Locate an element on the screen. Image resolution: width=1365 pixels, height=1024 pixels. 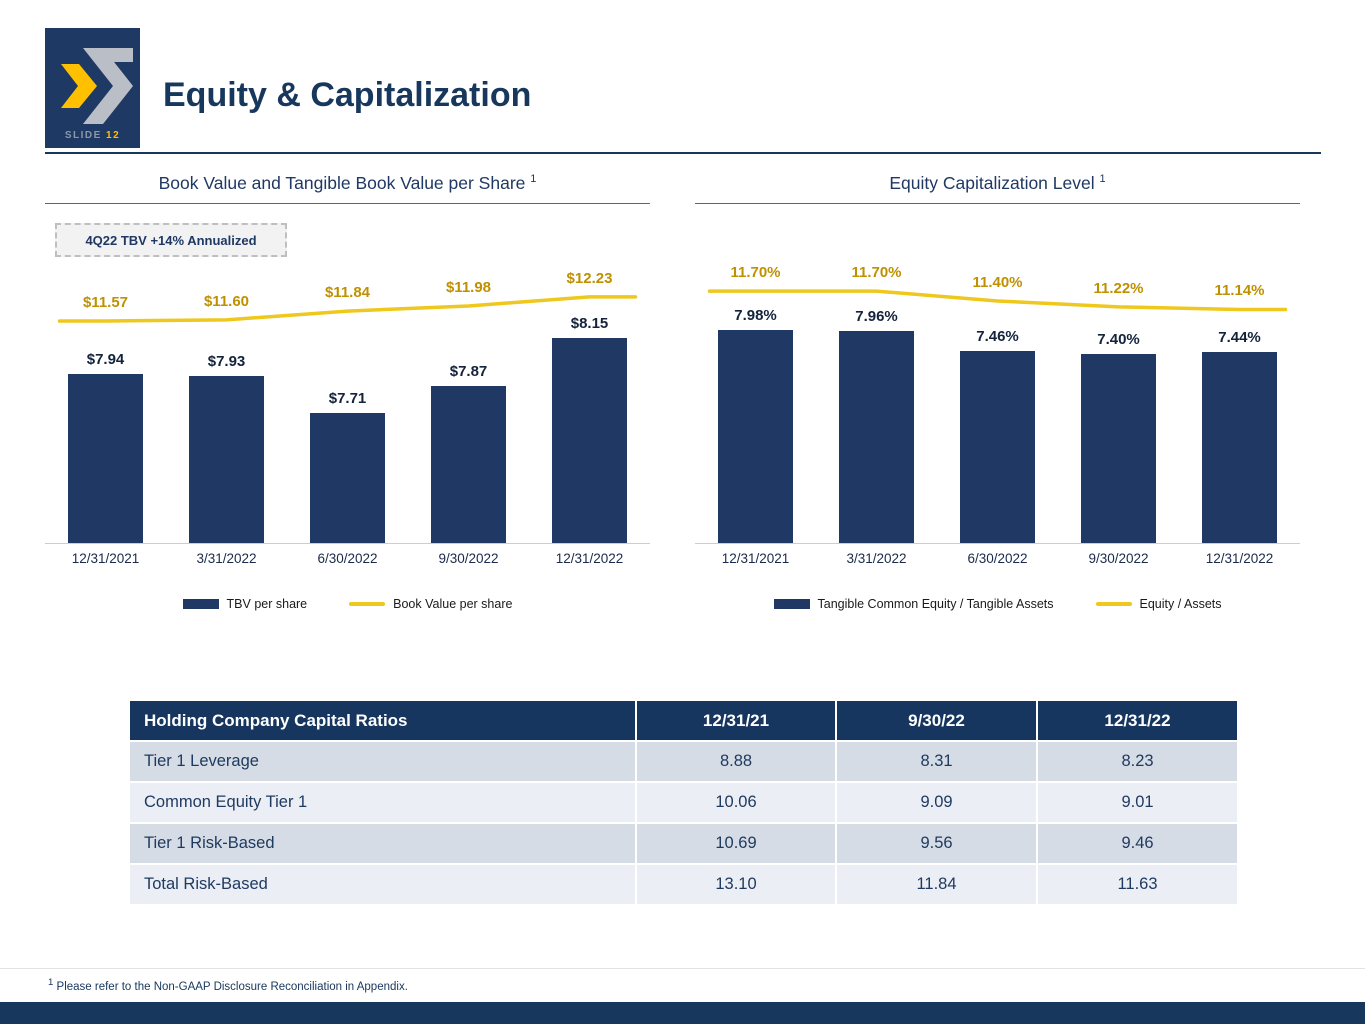
right-chart-title-text: Equity Capitalization Level is located at coordinates (992, 183).